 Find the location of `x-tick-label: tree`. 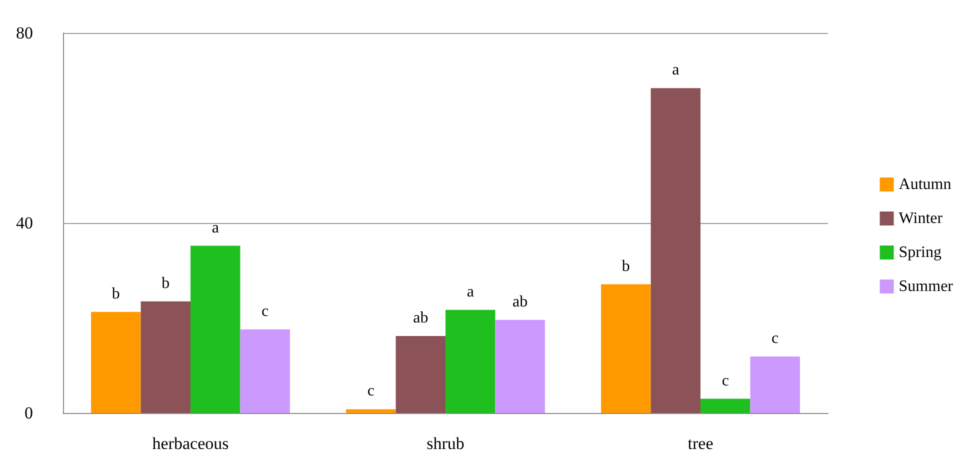

x-tick-label: tree is located at coordinates (701, 443).